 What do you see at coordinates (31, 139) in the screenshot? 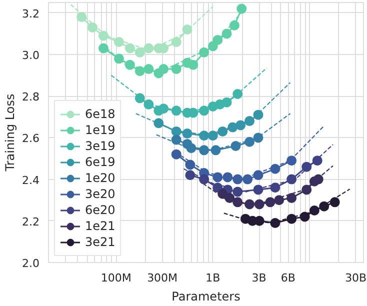
I see `y-tick-label: 2.6` at bounding box center [31, 139].